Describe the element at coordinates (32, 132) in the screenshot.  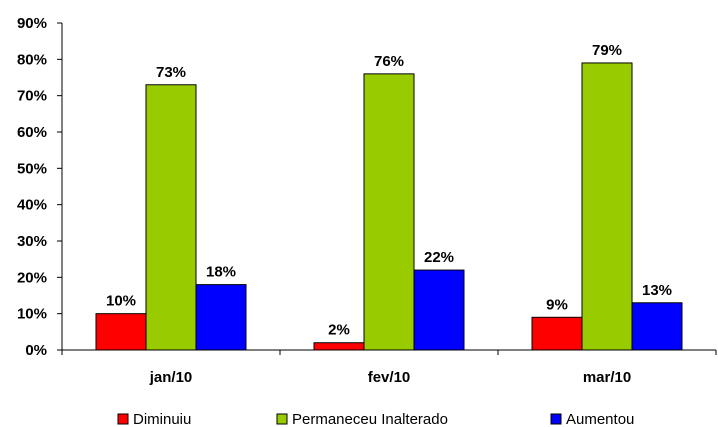
I see `y-tick-label: 60%` at that location.